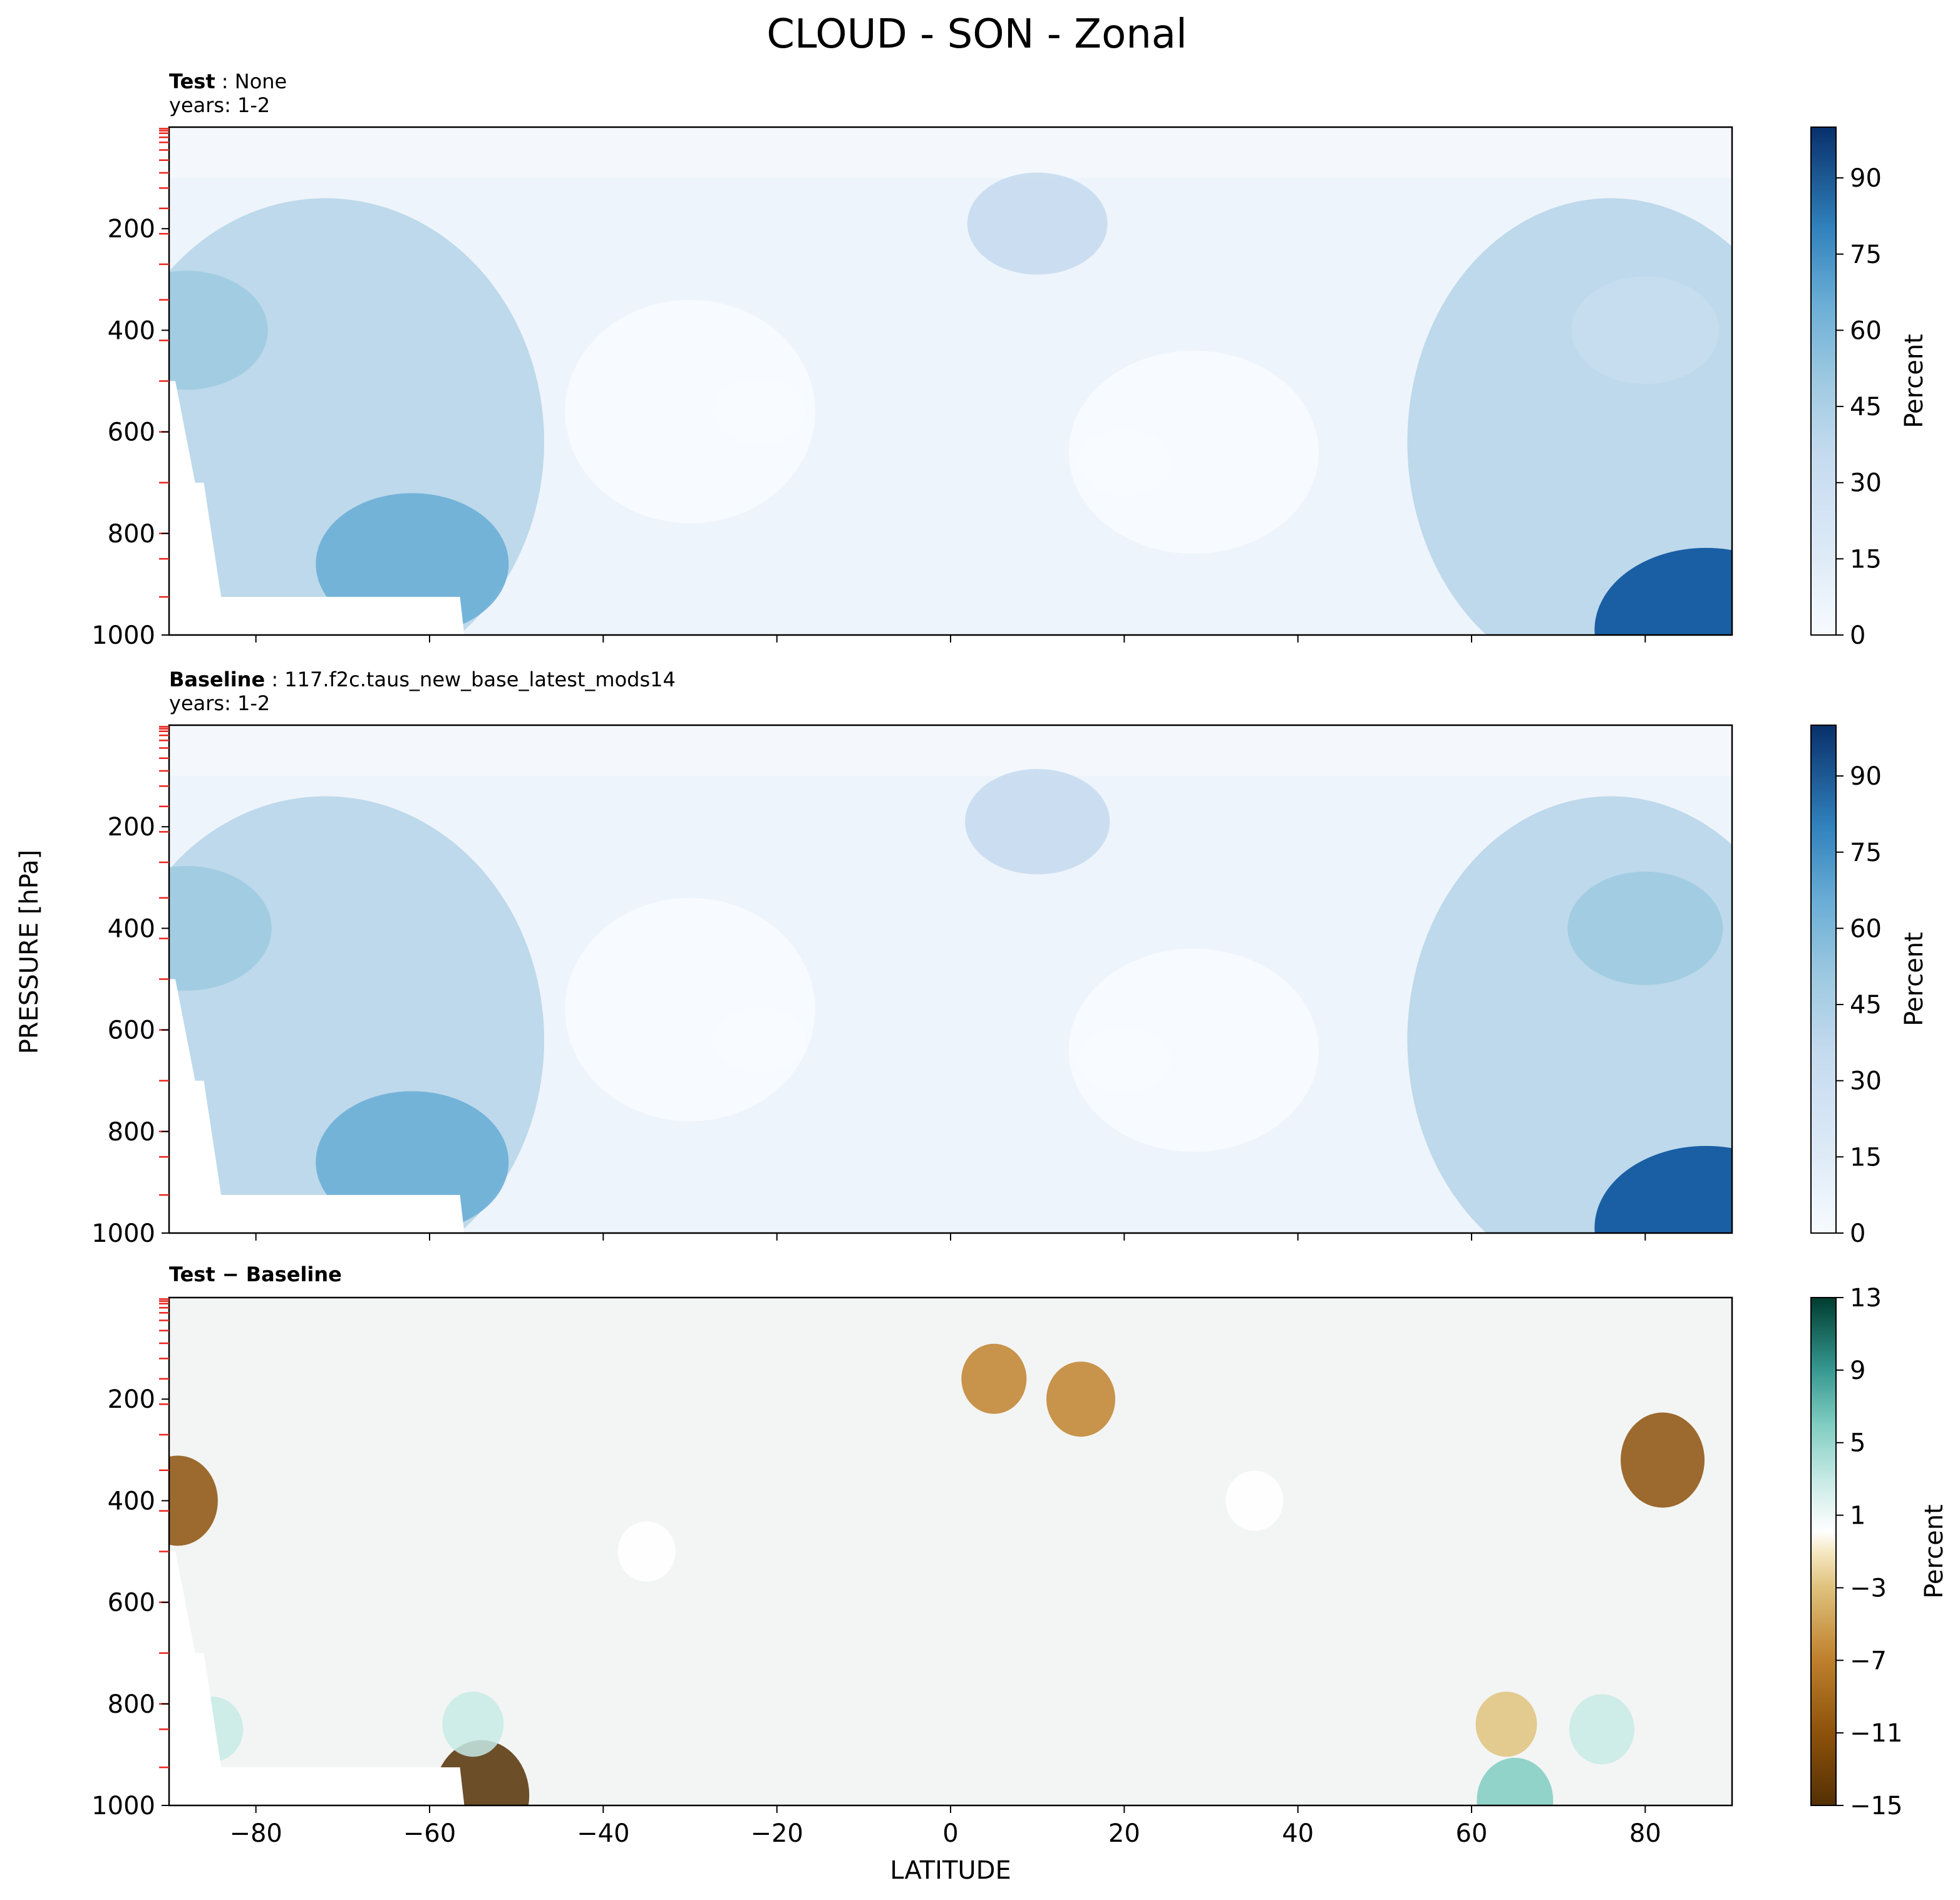  I want to click on x-tick-label: 0, so click(950, 1833).